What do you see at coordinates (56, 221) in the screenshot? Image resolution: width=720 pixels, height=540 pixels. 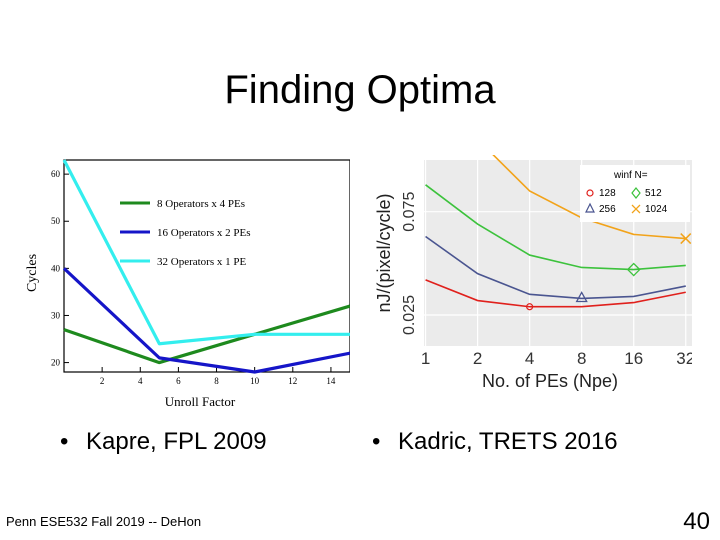 I see `left-y-tick-label: 50` at bounding box center [56, 221].